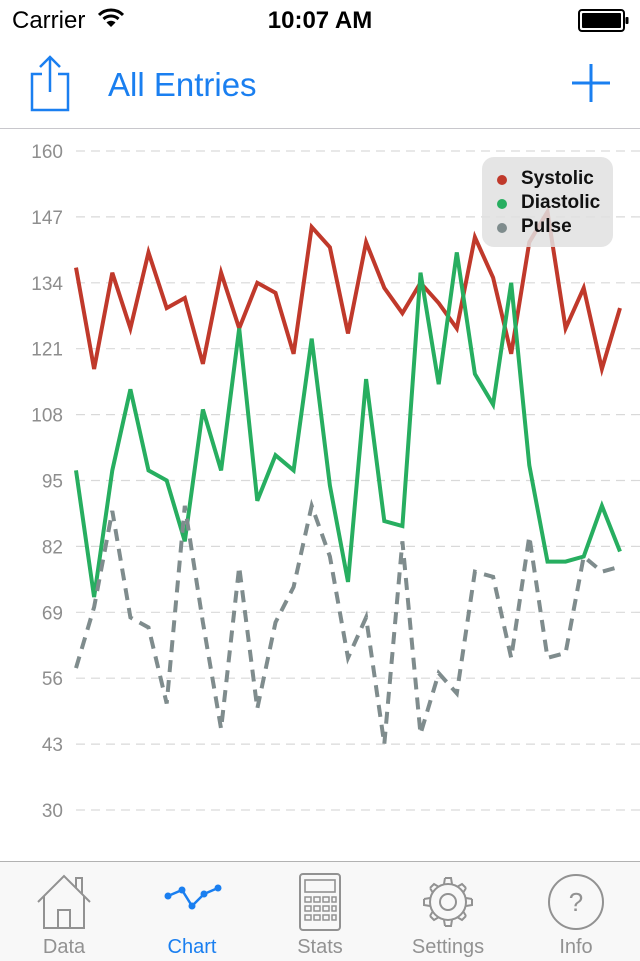 The image size is (640, 961). What do you see at coordinates (192, 947) in the screenshot?
I see `tab-label-chart: Chart` at bounding box center [192, 947].